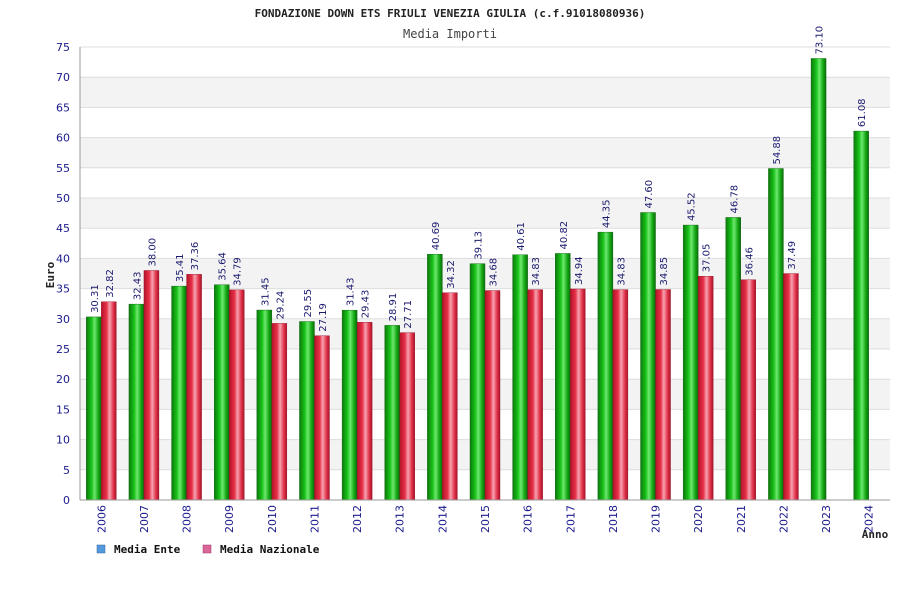 The image size is (900, 600). I want to click on bar-media-ente-2020, so click(690, 362).